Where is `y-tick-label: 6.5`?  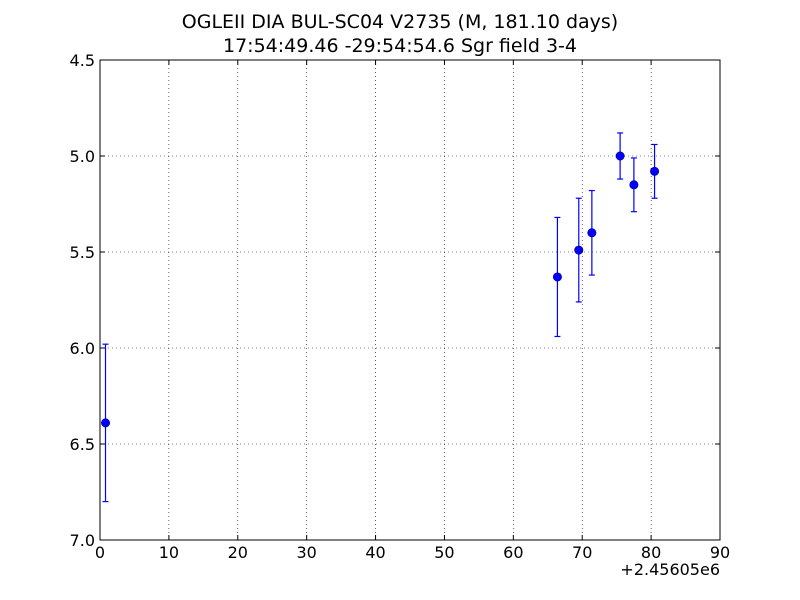
y-tick-label: 6.5 is located at coordinates (82, 444).